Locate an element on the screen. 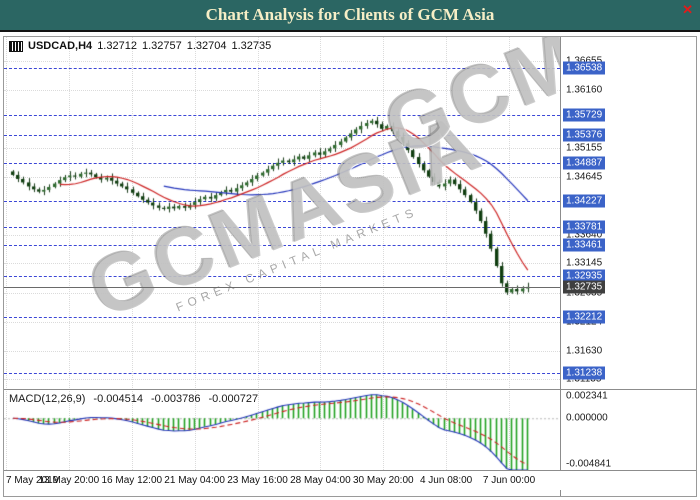 This screenshot has height=500, width=700. price-axis-label: 1.35155 is located at coordinates (584, 148).